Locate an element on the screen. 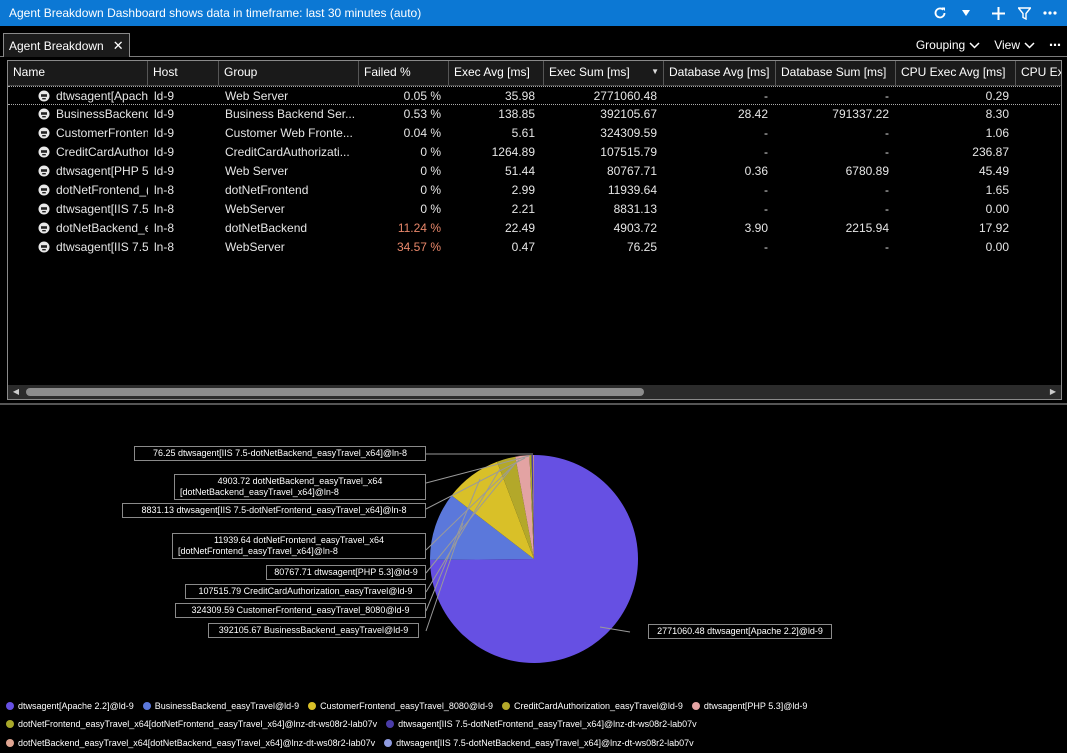 This screenshot has width=1067, height=753. table-cell: ld-9 is located at coordinates (164, 133).